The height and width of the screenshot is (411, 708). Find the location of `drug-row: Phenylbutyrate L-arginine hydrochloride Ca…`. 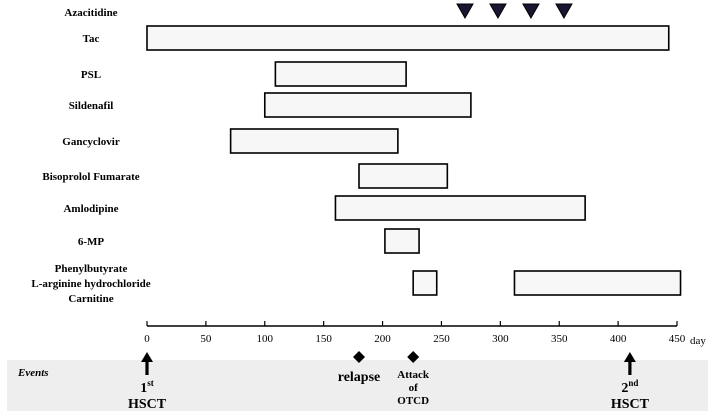

drug-row: Phenylbutyrate L-arginine hydrochloride Ca… is located at coordinates (356, 284).